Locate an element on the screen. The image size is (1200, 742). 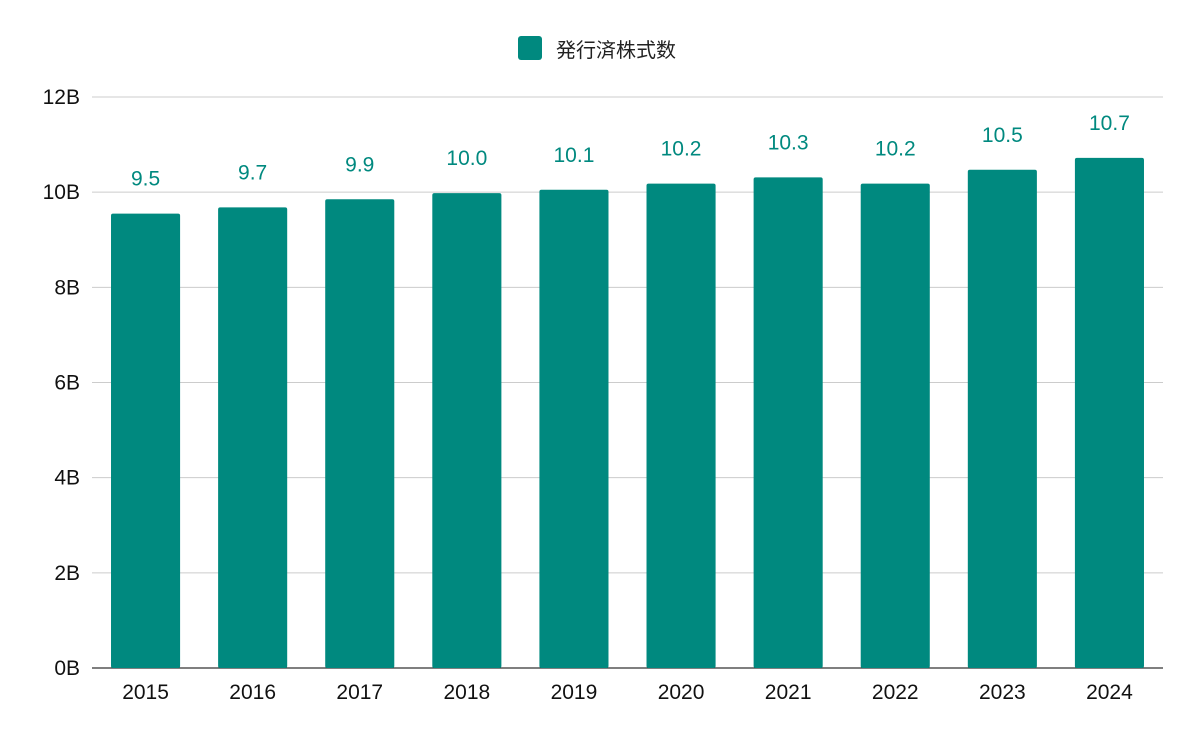
y-tick-label: 0B is located at coordinates (67, 668).